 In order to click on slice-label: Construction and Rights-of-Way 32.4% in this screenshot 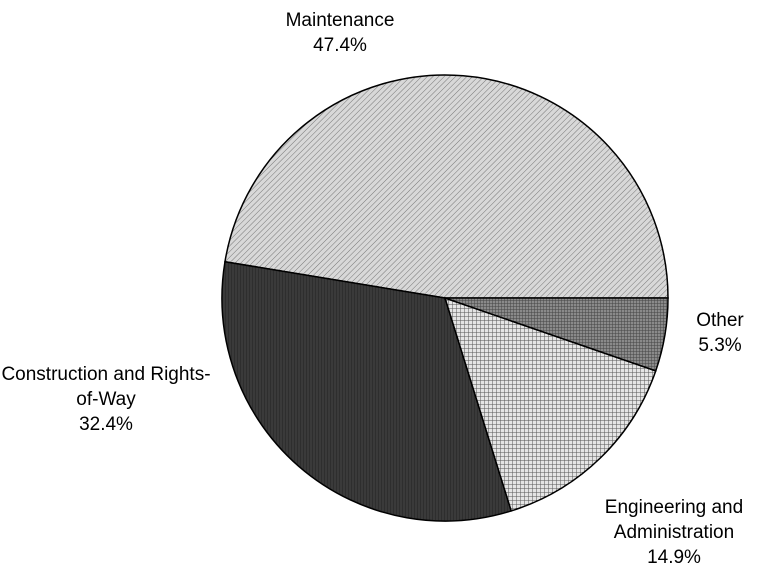, I will do `click(106, 399)`.